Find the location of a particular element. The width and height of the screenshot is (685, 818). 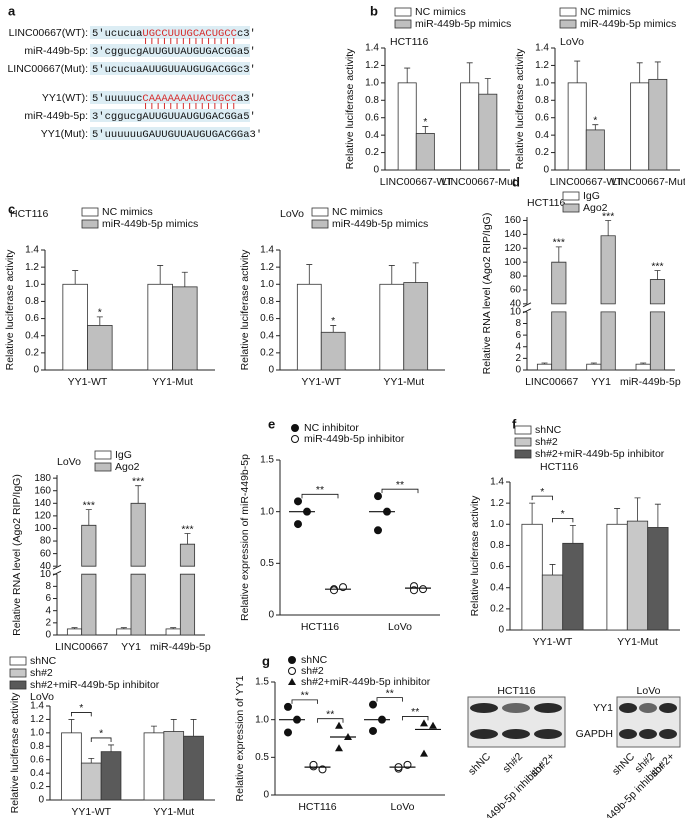

y-tick-label: 120 is located at coordinates (512, 248).